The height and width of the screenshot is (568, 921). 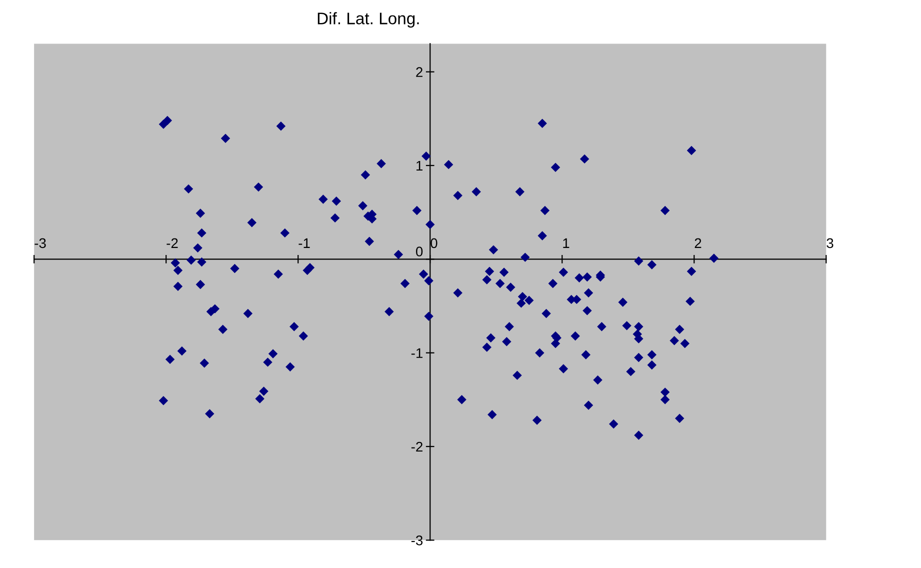 I want to click on x-tick-label: 2, so click(x=698, y=243).